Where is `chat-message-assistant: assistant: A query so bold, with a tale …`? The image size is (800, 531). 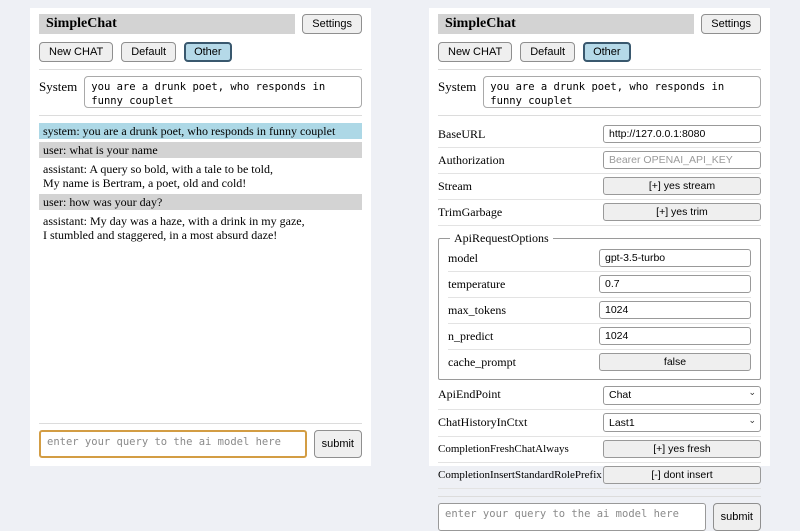 chat-message-assistant: assistant: A query so bold, with a tale … is located at coordinates (158, 176).